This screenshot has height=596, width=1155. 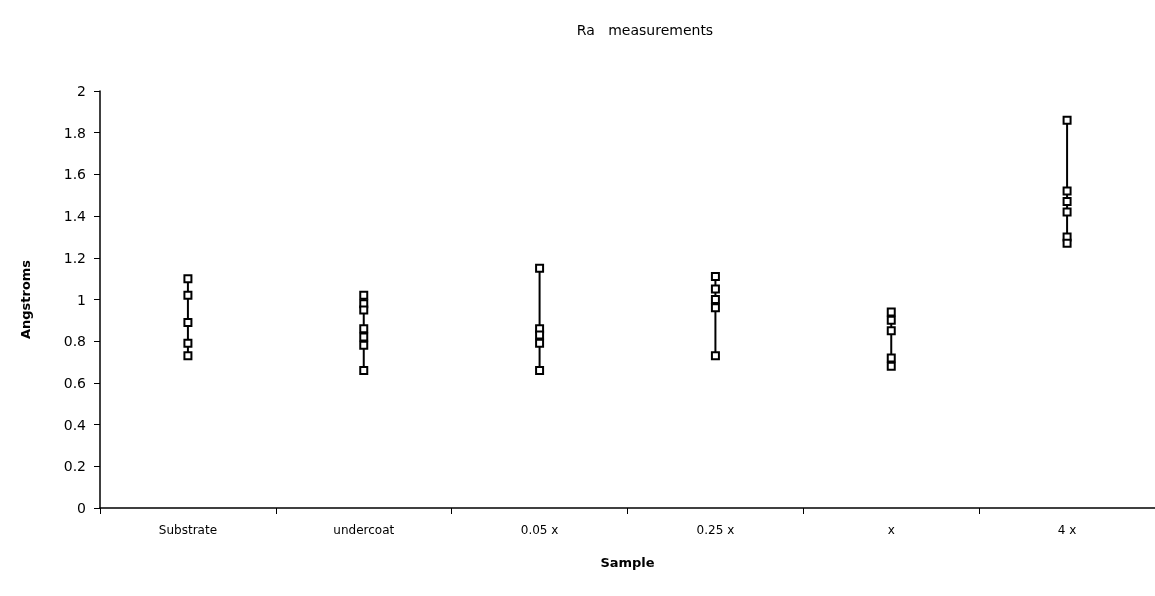 What do you see at coordinates (1067, 530) in the screenshot?
I see `x-tick-label: 4 x` at bounding box center [1067, 530].